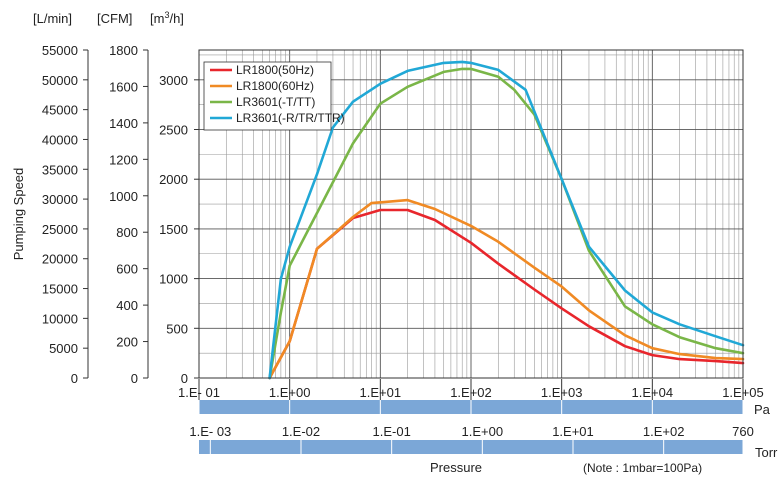 This screenshot has width=783, height=478. Describe the element at coordinates (173, 179) in the screenshot. I see `y-tick-label: 2000` at that location.